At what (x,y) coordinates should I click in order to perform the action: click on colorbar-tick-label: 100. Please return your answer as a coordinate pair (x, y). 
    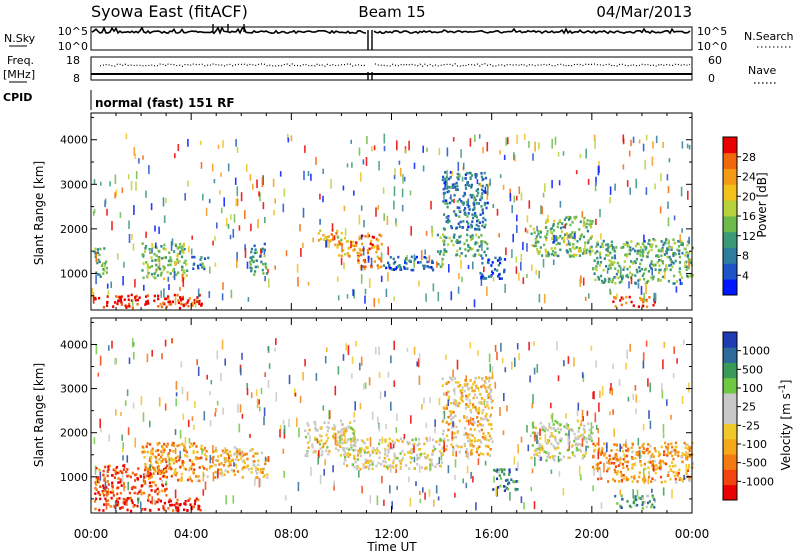
    Looking at the image, I should click on (752, 388).